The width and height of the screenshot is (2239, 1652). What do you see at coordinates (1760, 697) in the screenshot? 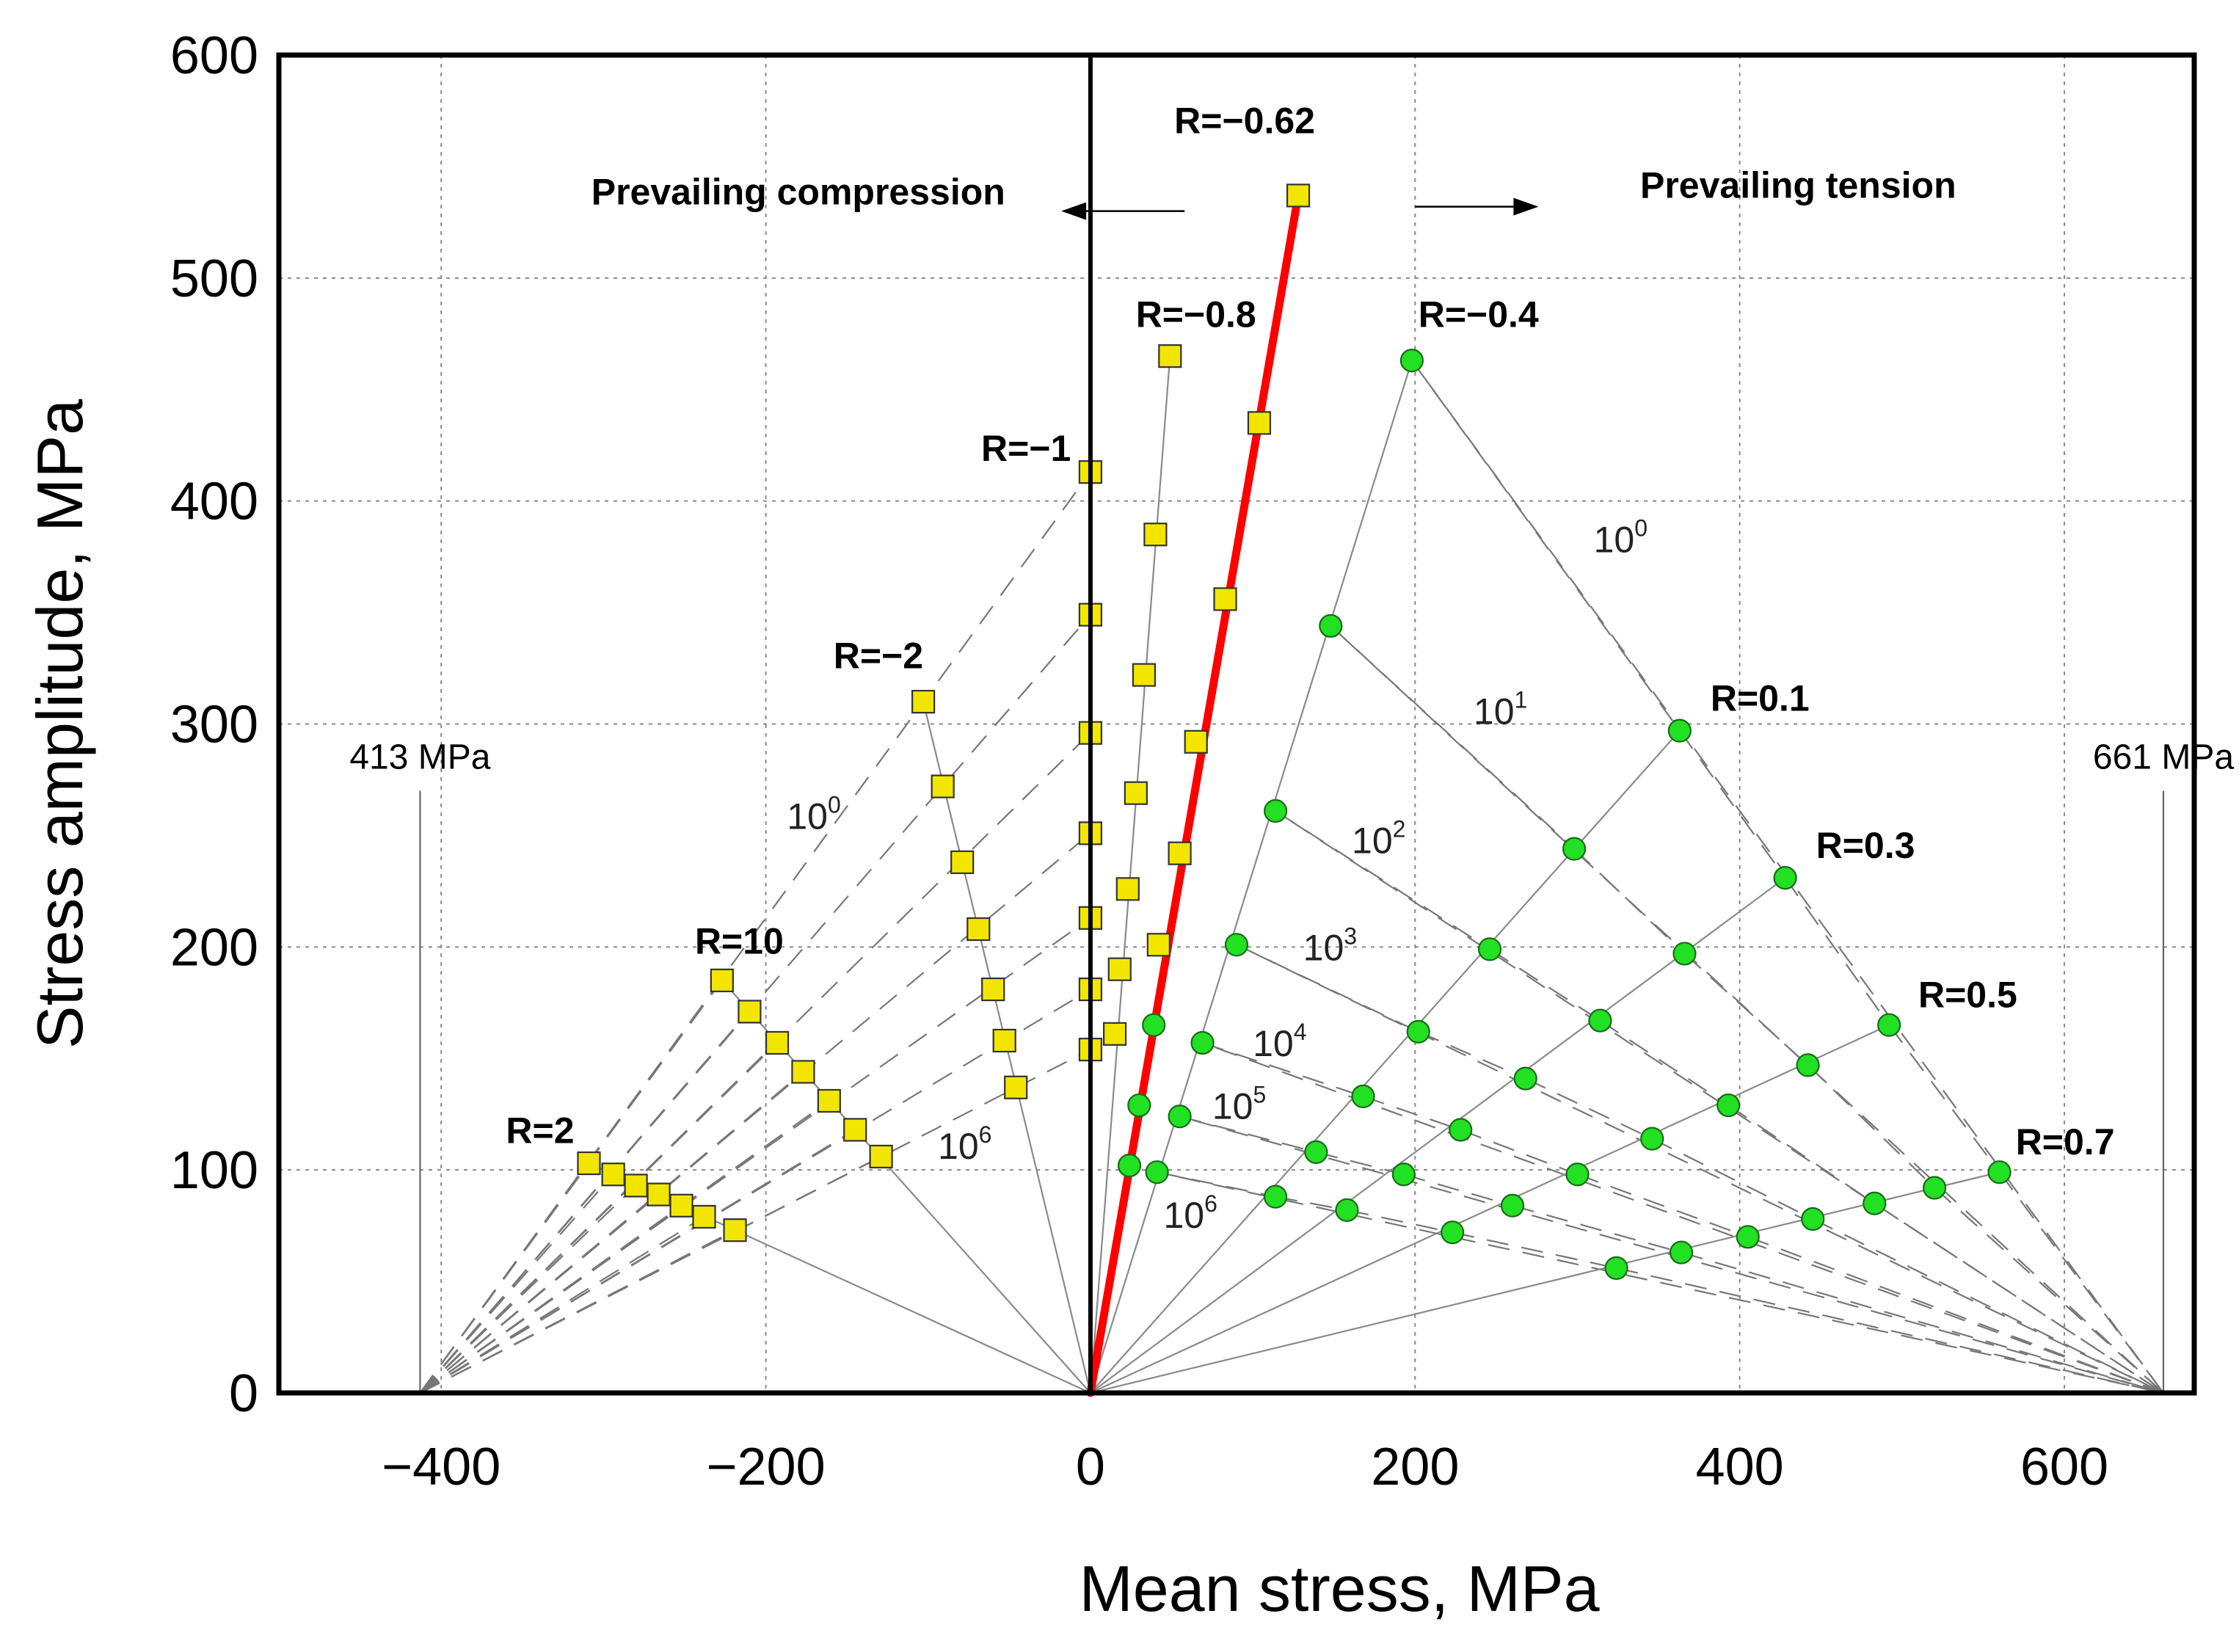
I see `series-label: R=0.1` at bounding box center [1760, 697].